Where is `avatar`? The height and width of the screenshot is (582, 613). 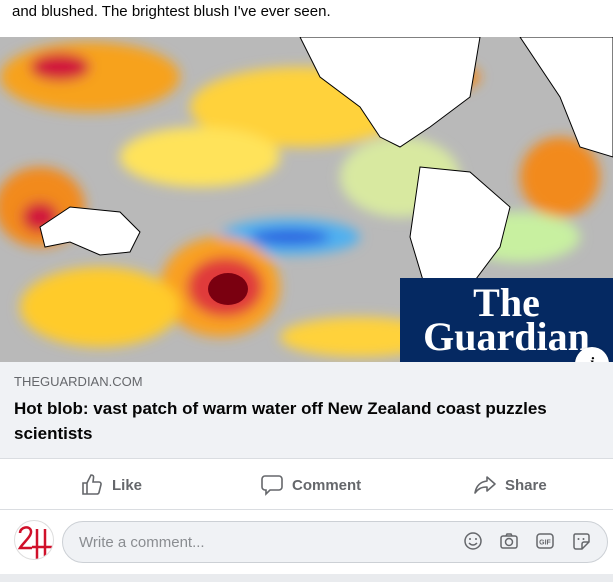 avatar is located at coordinates (34, 540).